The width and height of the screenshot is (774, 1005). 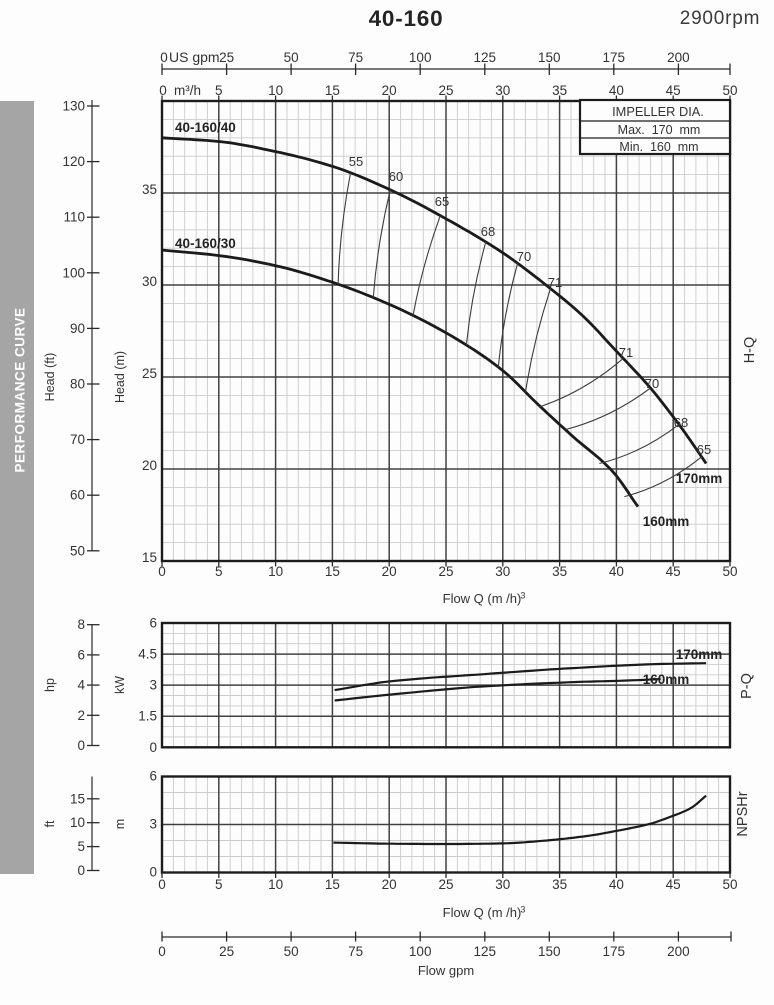 What do you see at coordinates (652, 383) in the screenshot?
I see `svg-text: 70` at bounding box center [652, 383].